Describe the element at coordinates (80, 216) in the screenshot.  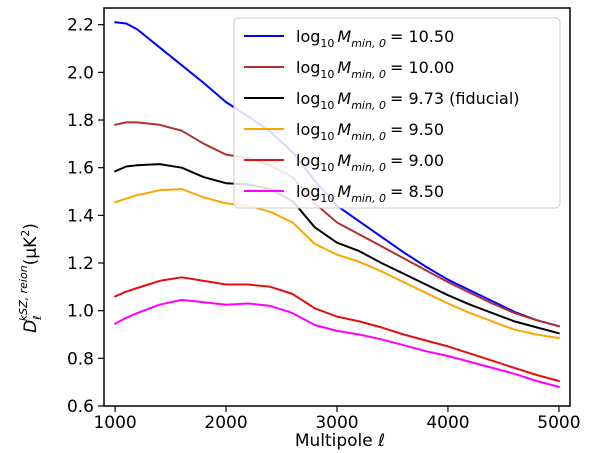
I see `y-tick-label: 1.4` at that location.